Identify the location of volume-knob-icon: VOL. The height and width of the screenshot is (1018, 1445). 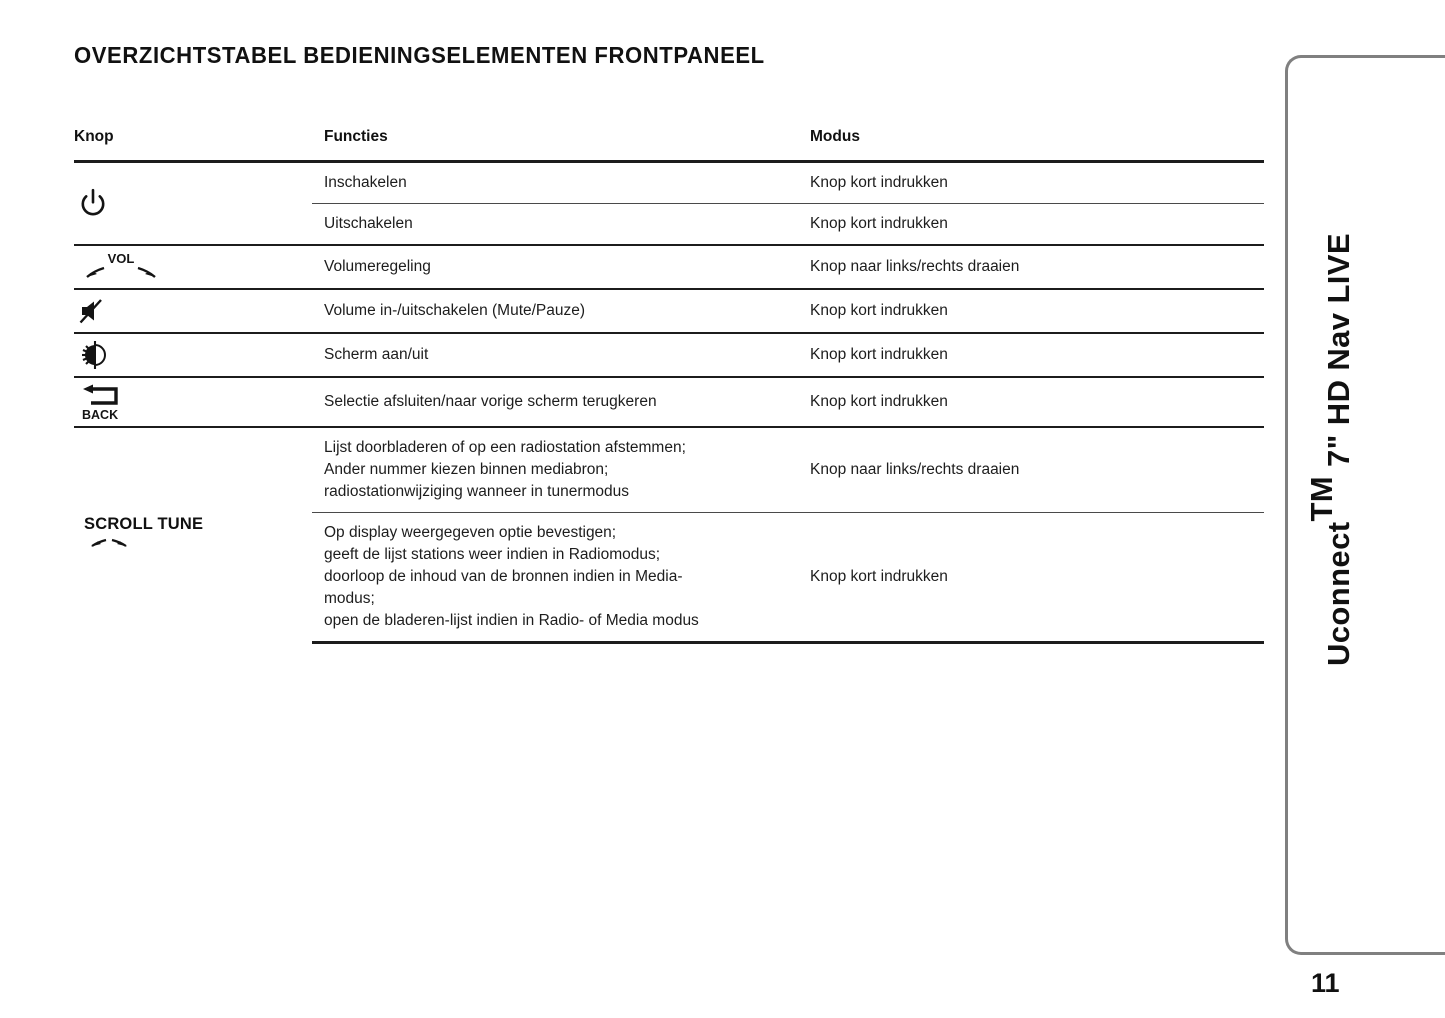
(121, 267).